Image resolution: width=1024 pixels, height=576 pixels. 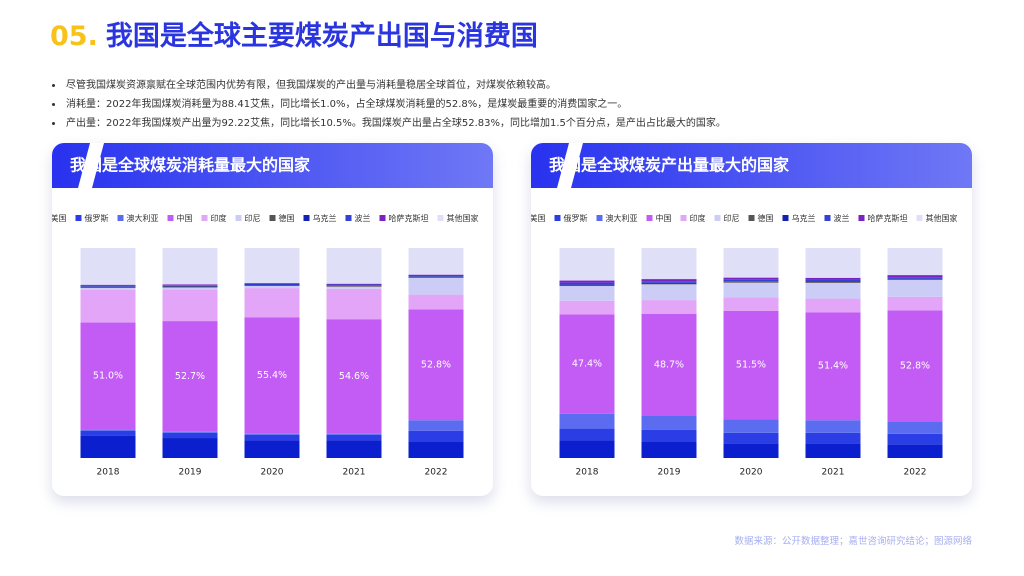 What do you see at coordinates (698, 218) in the screenshot?
I see `legend-label: 印度` at bounding box center [698, 218].